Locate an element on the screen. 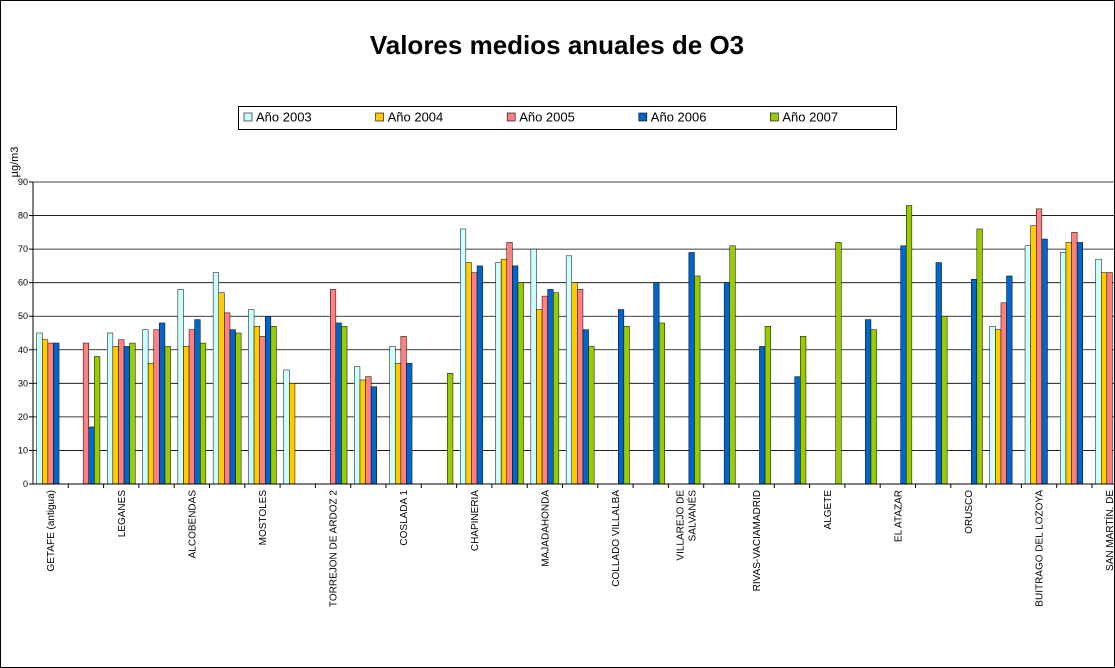  x-tick-label: LEGANES is located at coordinates (122, 514).